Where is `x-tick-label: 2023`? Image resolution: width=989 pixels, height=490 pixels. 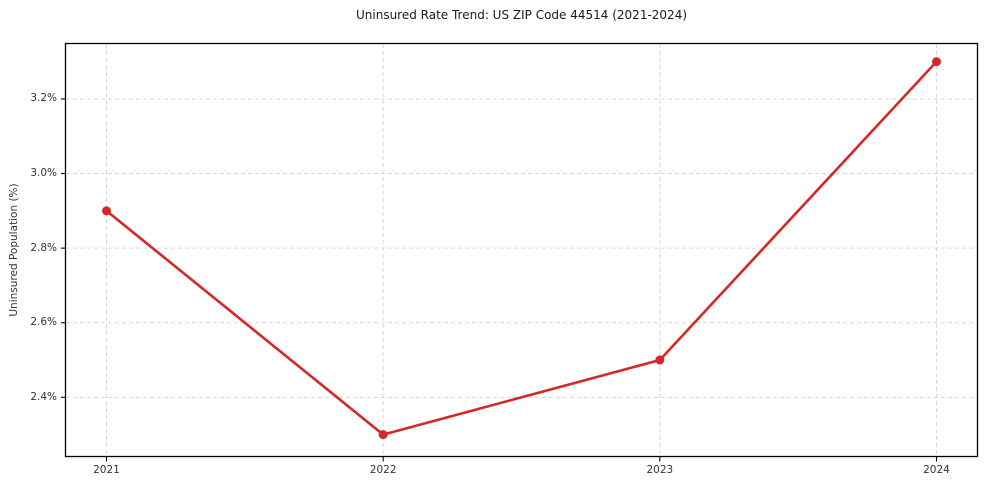 x-tick-label: 2023 is located at coordinates (660, 470).